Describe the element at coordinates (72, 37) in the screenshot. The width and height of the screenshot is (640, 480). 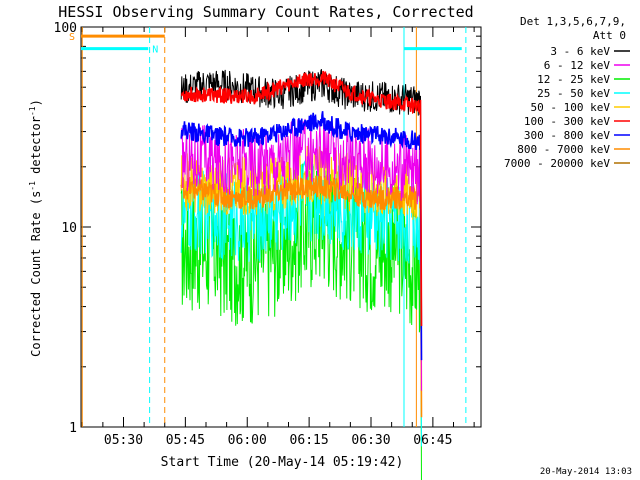
I see `flag-label-0: S` at that location.